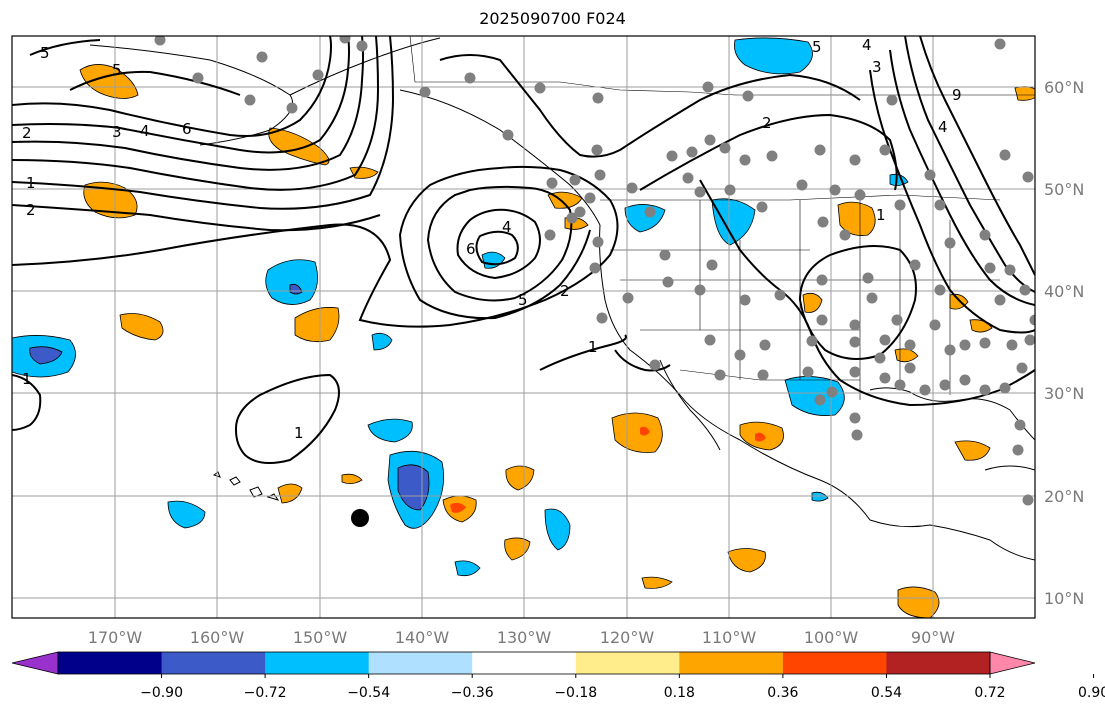  What do you see at coordinates (35, 663) in the screenshot?
I see `colorbar-extend-low` at bounding box center [35, 663].